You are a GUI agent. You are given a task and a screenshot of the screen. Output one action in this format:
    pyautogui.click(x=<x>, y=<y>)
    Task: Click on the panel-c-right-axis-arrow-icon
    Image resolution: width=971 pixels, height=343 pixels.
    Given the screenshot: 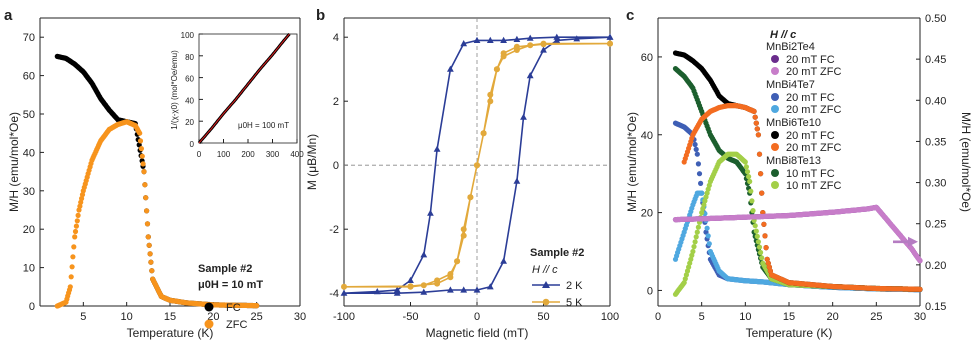 What is the action you would take?
    pyautogui.click(x=905, y=241)
    